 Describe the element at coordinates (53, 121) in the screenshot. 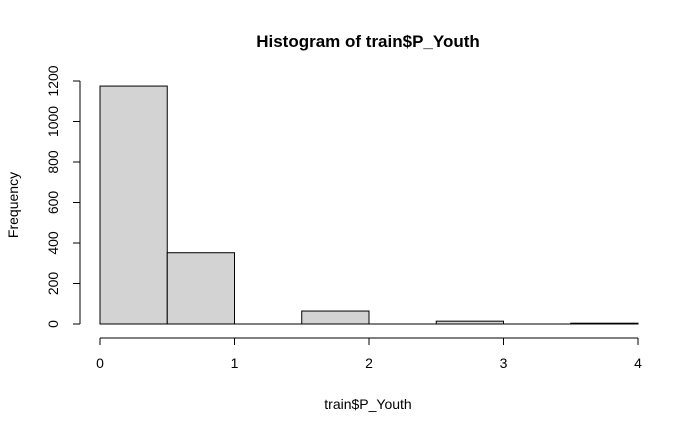

I see `y-tick-label: 1000` at that location.